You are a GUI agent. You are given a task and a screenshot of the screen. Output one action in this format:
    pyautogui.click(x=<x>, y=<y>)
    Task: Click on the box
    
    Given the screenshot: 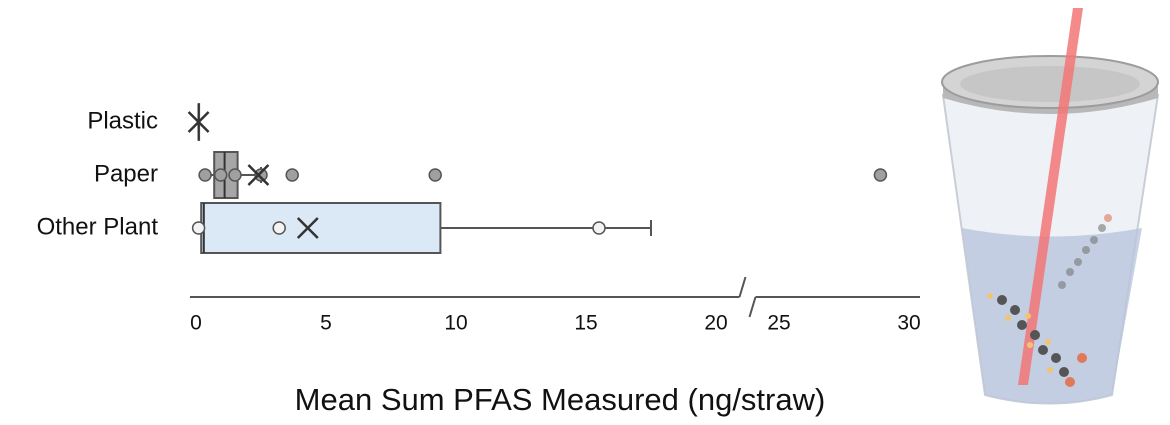 What is the action you would take?
    pyautogui.click(x=321, y=228)
    